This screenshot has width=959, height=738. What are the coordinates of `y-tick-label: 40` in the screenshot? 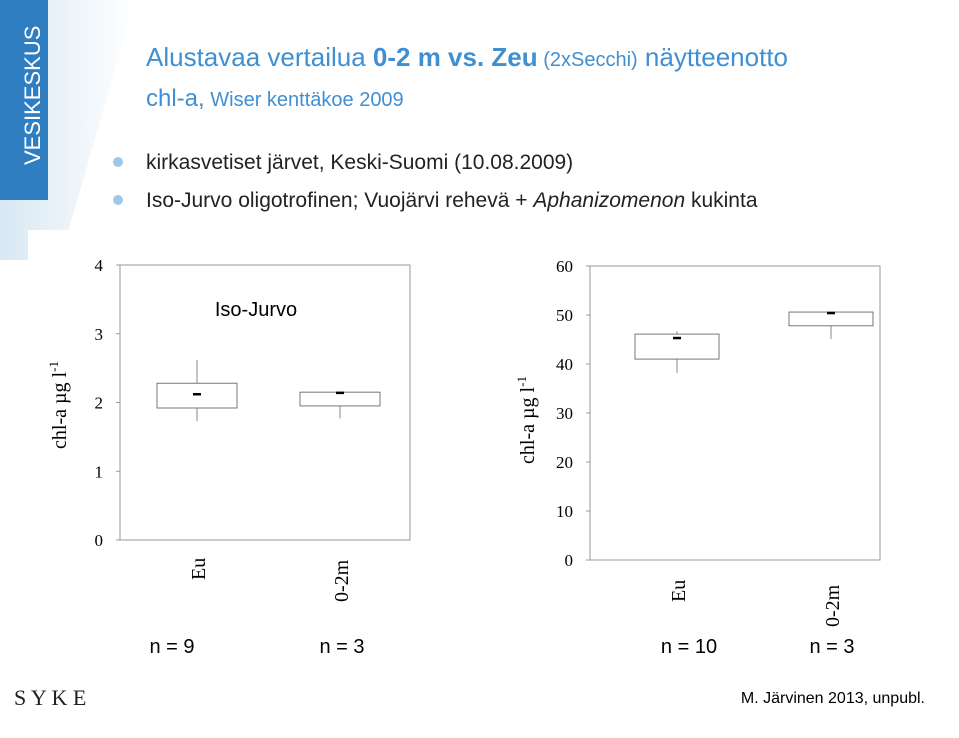 It's located at (564, 364).